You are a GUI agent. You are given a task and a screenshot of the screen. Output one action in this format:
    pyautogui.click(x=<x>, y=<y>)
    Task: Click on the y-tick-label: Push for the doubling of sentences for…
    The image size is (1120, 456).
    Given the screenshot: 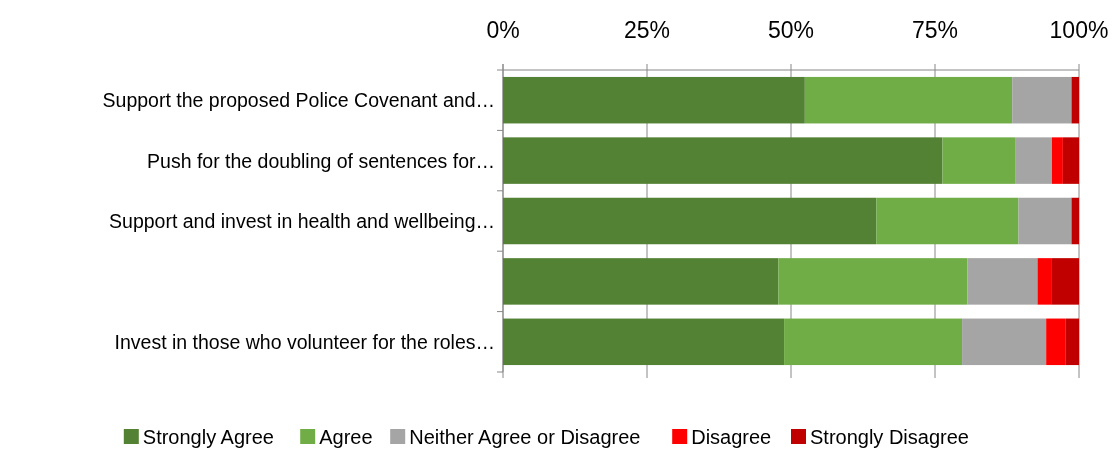 What is the action you would take?
    pyautogui.click(x=321, y=160)
    